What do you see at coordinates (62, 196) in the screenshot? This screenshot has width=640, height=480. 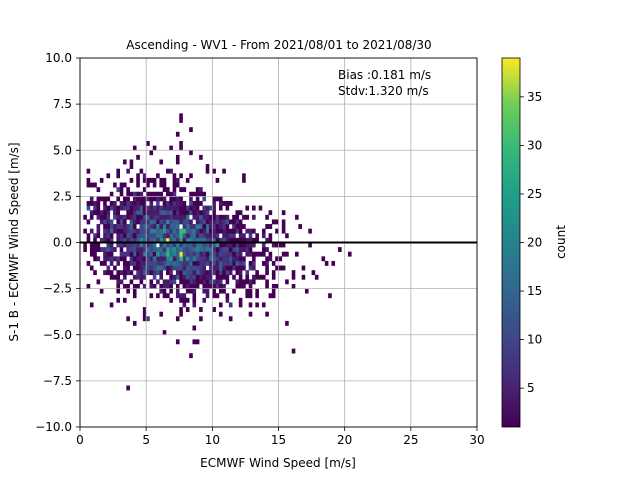 I see `y-tick-label: 2.5` at bounding box center [62, 196].